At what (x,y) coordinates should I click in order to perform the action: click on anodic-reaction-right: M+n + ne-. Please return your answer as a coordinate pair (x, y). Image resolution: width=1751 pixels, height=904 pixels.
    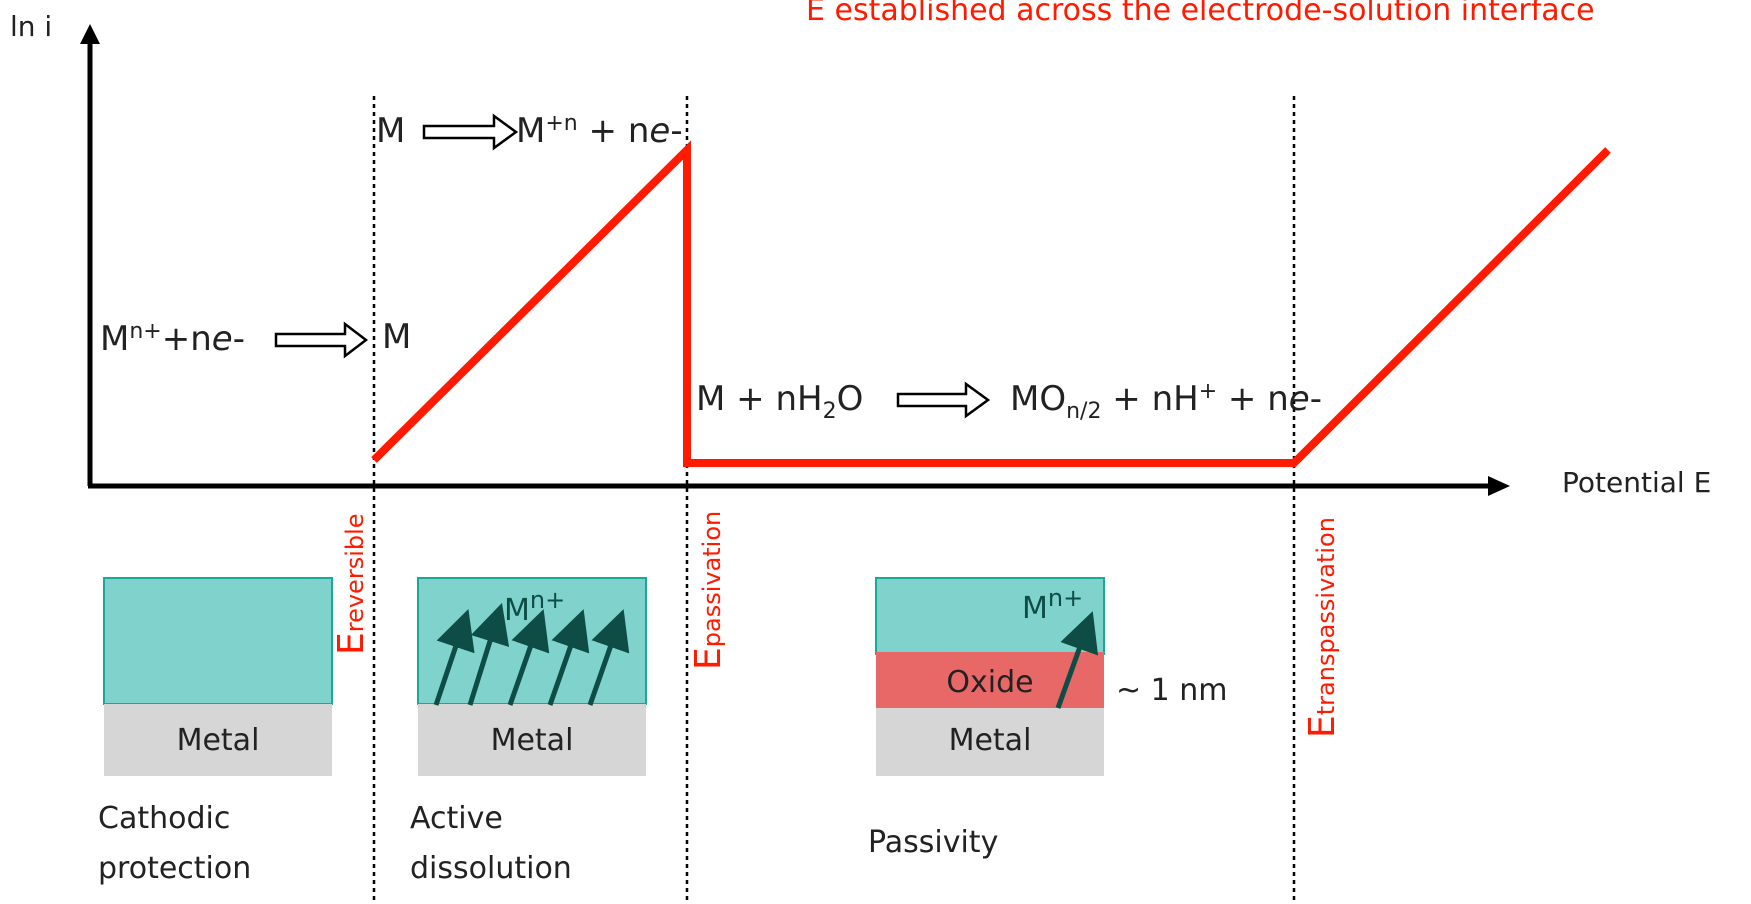
    Looking at the image, I should click on (599, 131).